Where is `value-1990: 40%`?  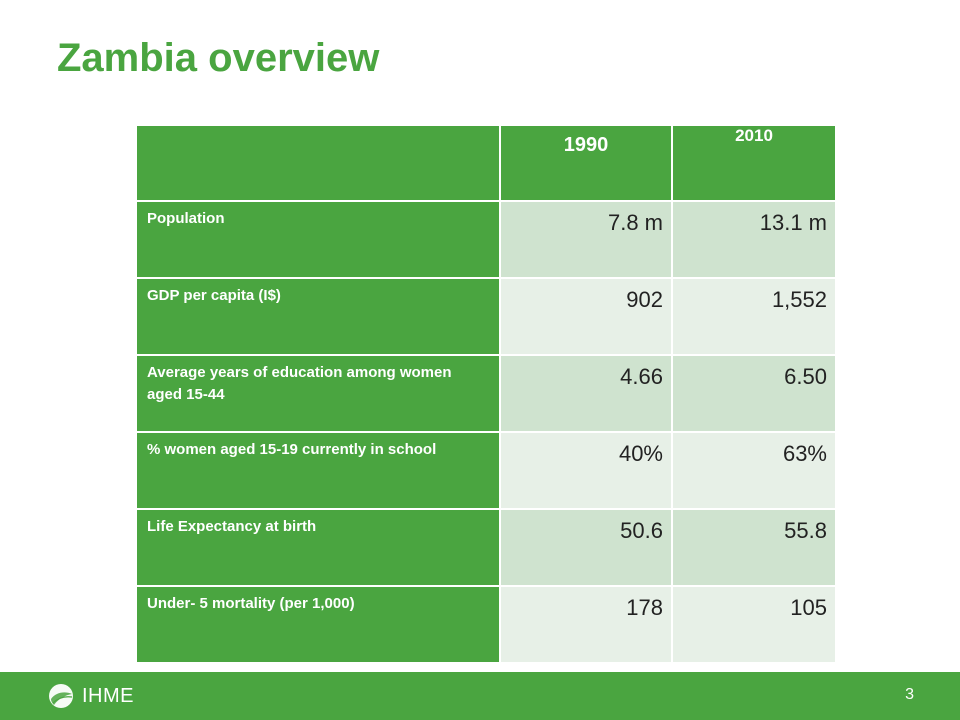
value-1990: 40% is located at coordinates (586, 470).